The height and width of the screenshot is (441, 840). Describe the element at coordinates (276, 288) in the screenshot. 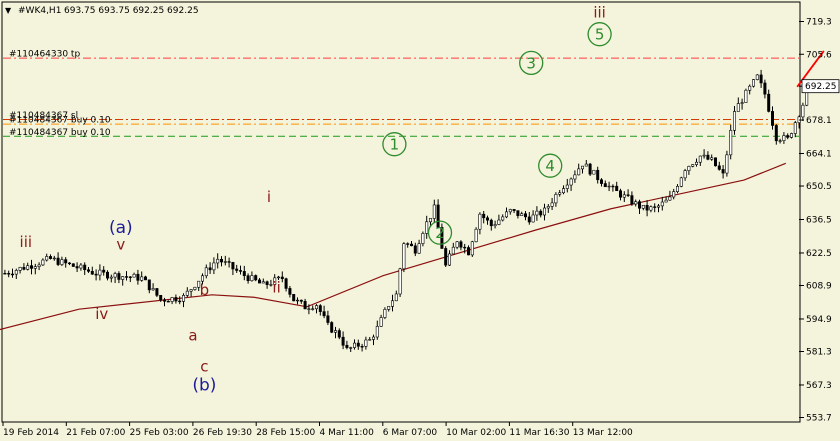

I see `wave-label: ii` at that location.